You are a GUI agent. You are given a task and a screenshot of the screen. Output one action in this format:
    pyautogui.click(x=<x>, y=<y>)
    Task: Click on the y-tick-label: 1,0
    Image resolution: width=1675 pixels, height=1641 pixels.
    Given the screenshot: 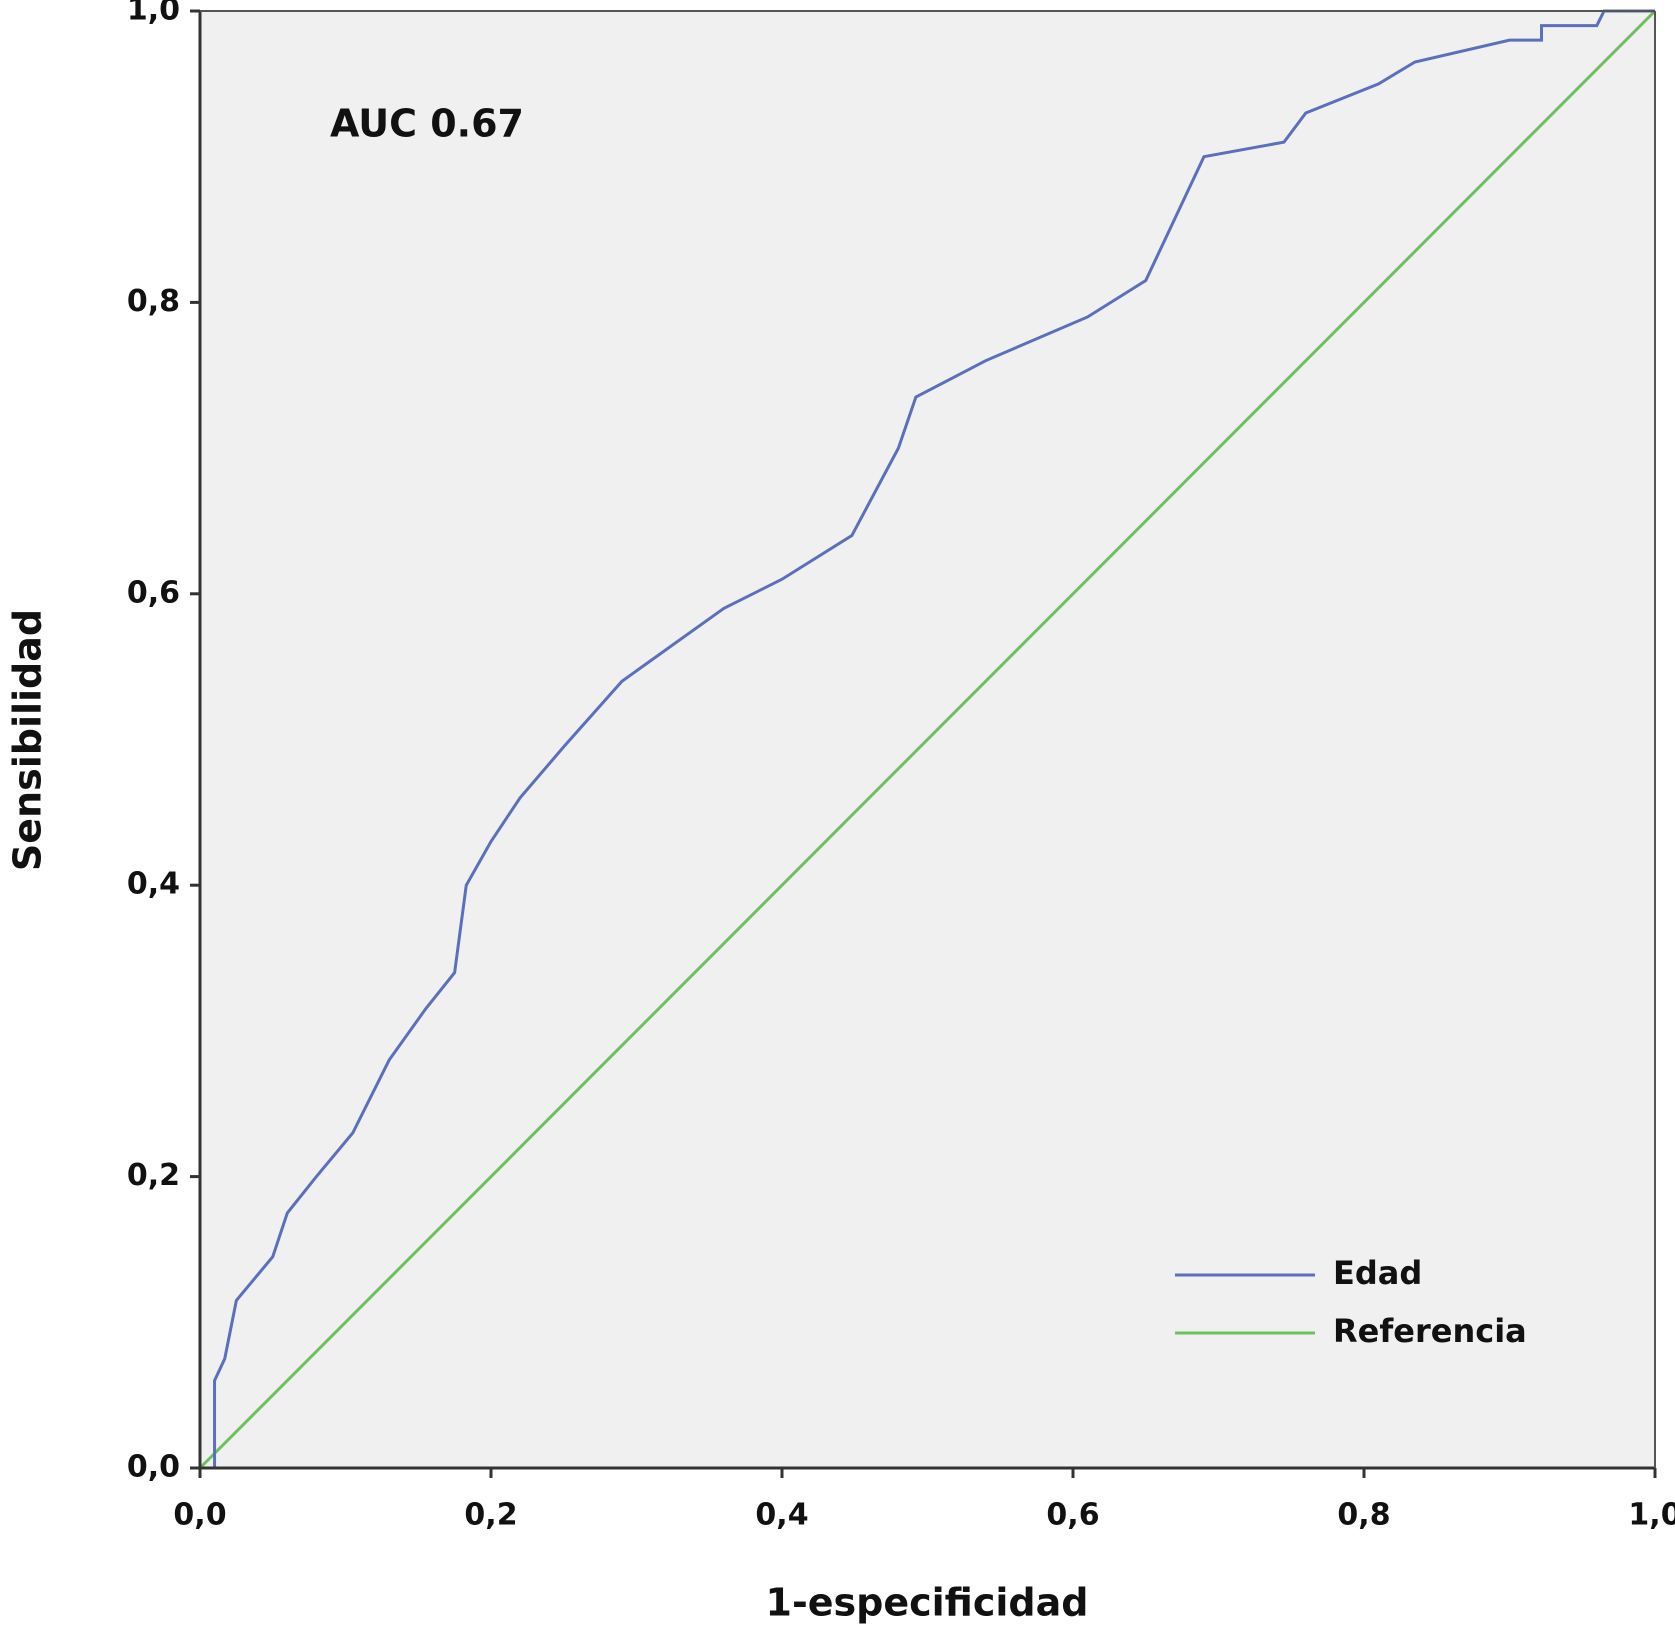 What is the action you would take?
    pyautogui.click(x=153, y=14)
    